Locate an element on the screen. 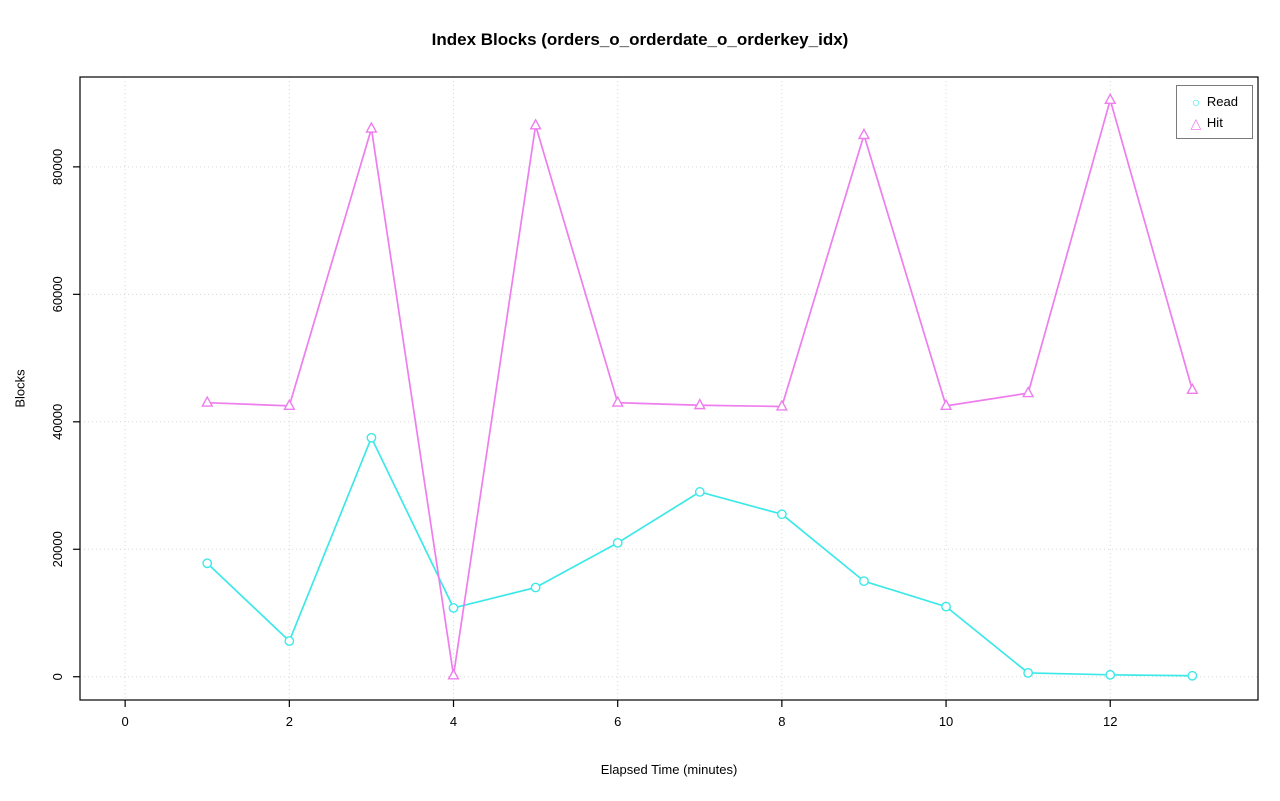  x-tick-label: 6 is located at coordinates (617, 721).